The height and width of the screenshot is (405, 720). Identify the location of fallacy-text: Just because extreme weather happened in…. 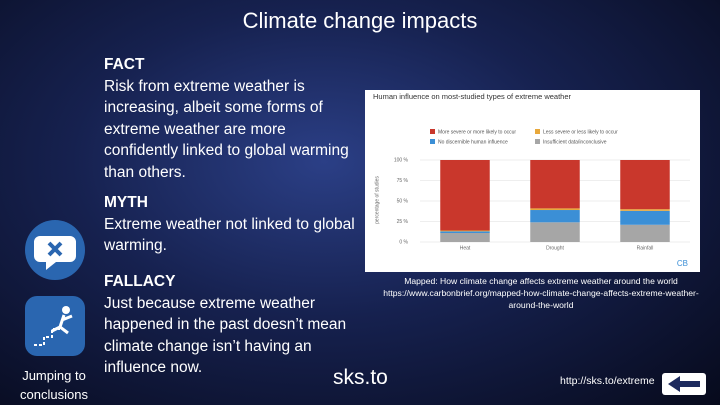
(225, 335).